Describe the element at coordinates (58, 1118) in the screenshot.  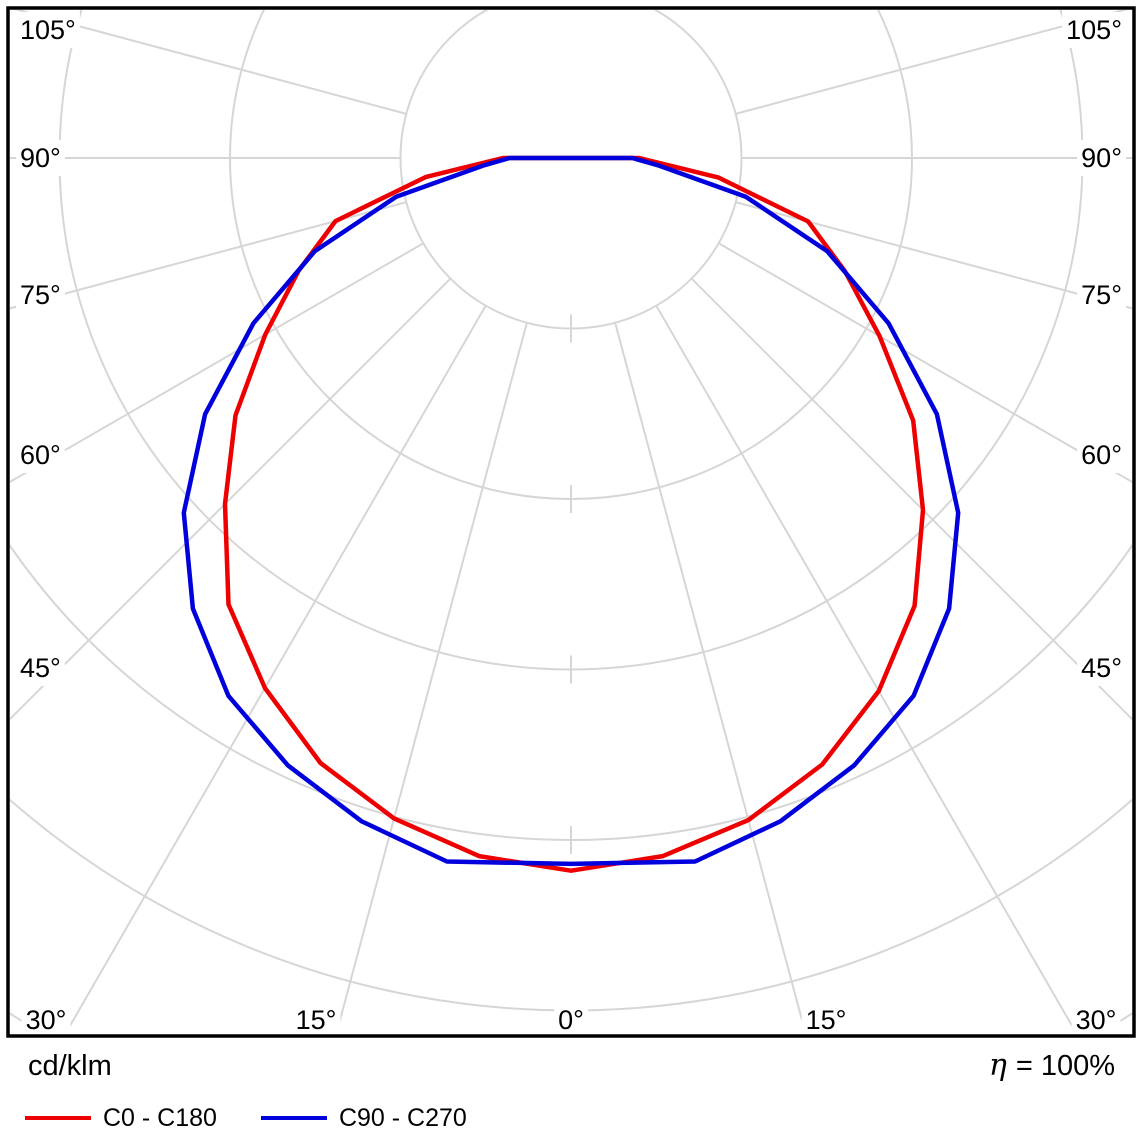
I see `series-c0-swatch` at that location.